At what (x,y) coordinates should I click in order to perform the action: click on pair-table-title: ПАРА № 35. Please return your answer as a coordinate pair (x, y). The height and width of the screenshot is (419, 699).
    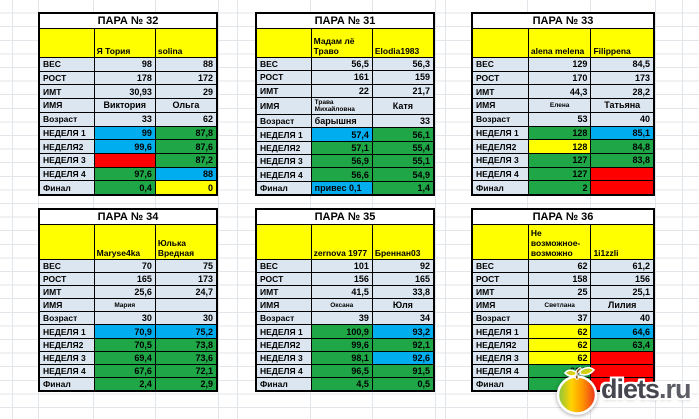
    Looking at the image, I should click on (345, 217).